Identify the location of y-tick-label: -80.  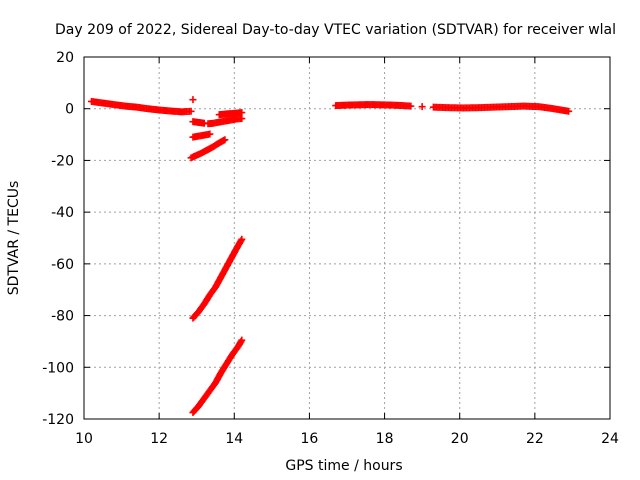
(62, 317).